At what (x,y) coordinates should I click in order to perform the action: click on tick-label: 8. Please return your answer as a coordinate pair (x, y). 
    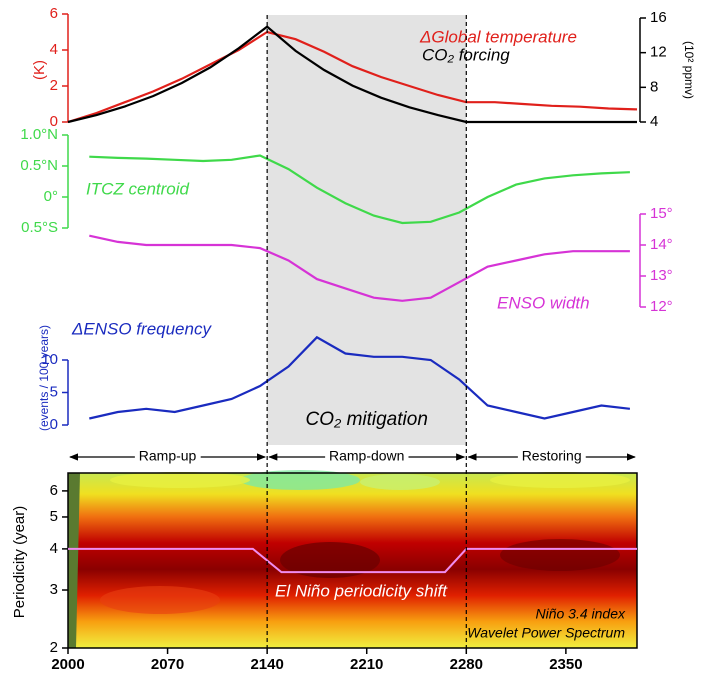
    Looking at the image, I should click on (654, 86).